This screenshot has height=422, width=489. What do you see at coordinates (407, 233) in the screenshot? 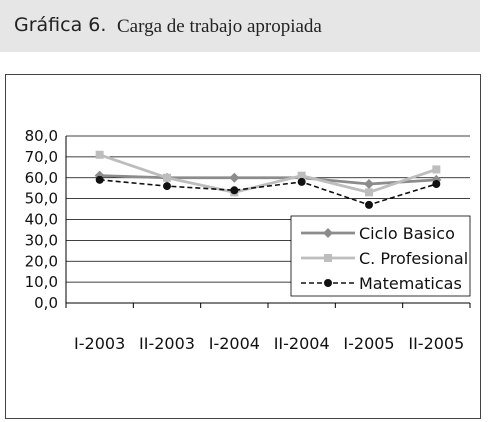
I see `legend-label: Ciclo Basico` at bounding box center [407, 233].